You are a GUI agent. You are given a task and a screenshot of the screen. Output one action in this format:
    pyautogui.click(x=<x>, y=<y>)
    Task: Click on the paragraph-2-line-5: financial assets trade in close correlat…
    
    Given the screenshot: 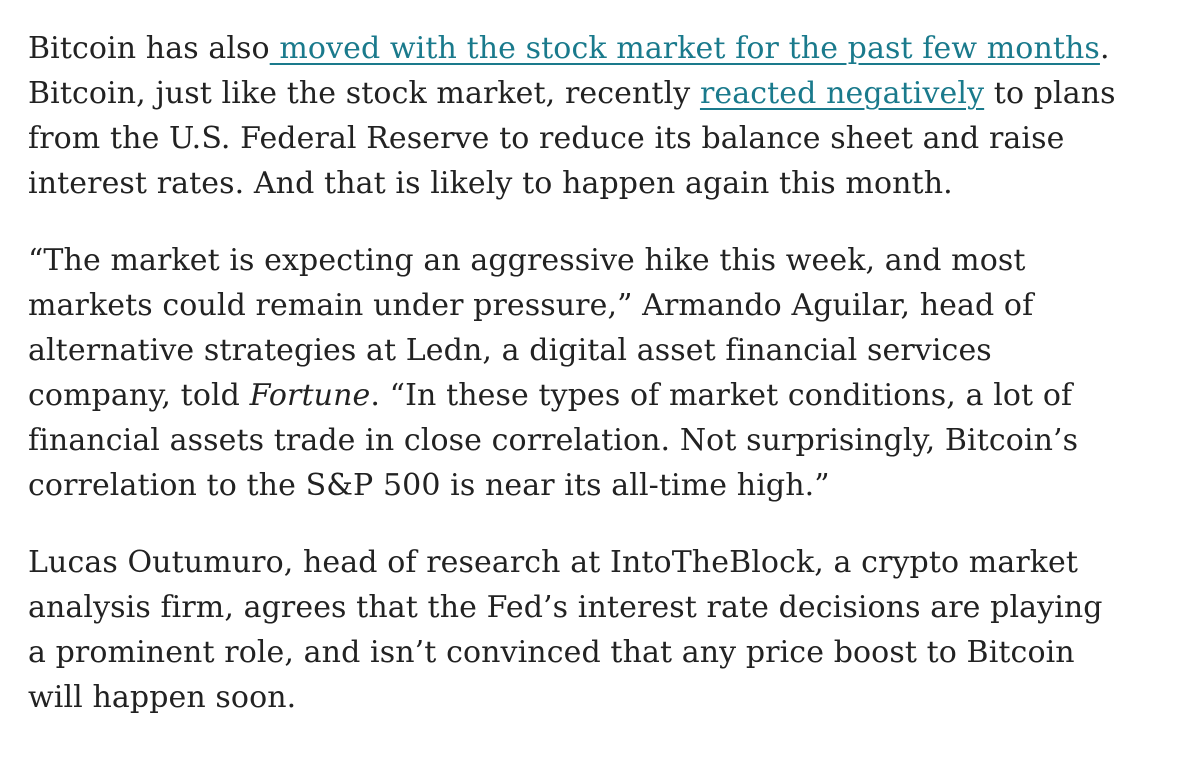 What is the action you would take?
    pyautogui.click(x=553, y=440)
    